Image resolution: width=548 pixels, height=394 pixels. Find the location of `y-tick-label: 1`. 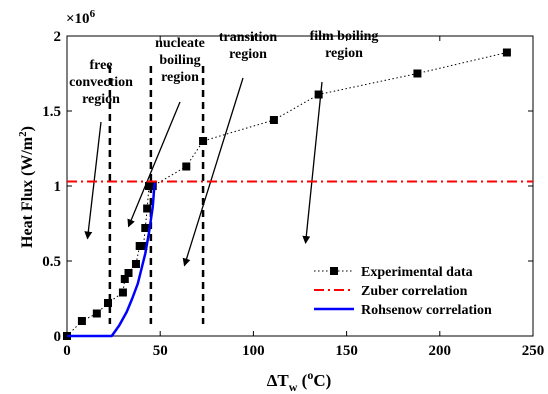

y-tick-label: 1 is located at coordinates (58, 187).